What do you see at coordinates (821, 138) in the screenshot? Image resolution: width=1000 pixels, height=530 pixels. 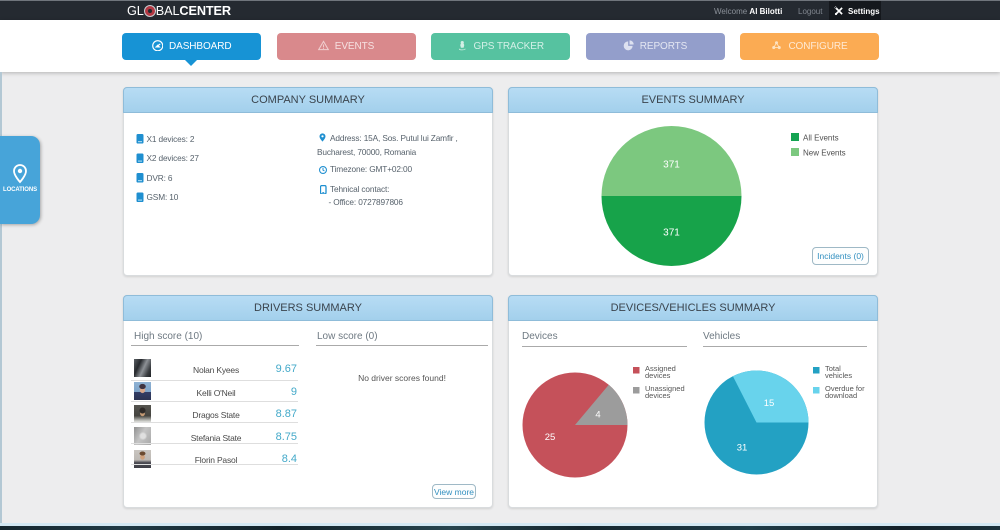 I see `svg-text: All Events` at bounding box center [821, 138].